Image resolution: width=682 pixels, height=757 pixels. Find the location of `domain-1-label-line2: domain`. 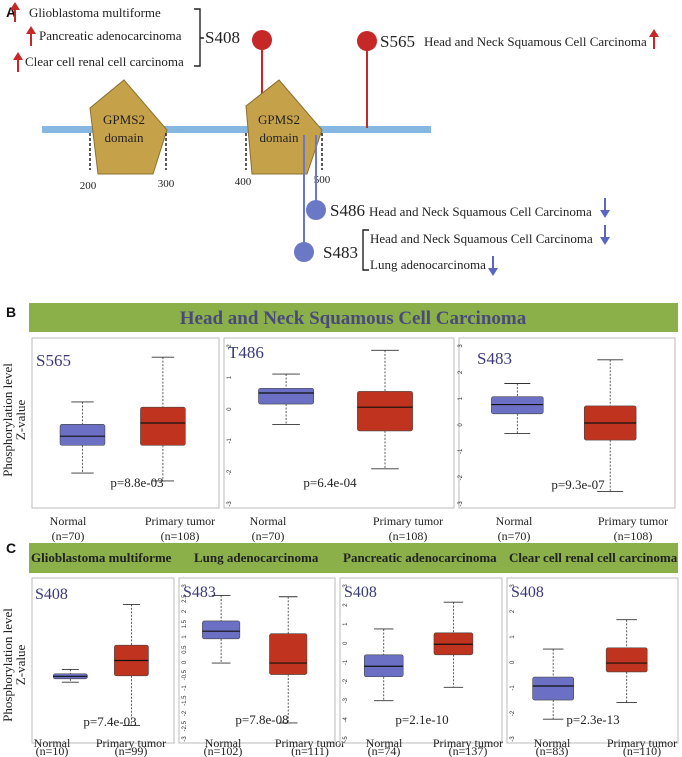

domain-1-label-line2: domain is located at coordinates (124, 137).